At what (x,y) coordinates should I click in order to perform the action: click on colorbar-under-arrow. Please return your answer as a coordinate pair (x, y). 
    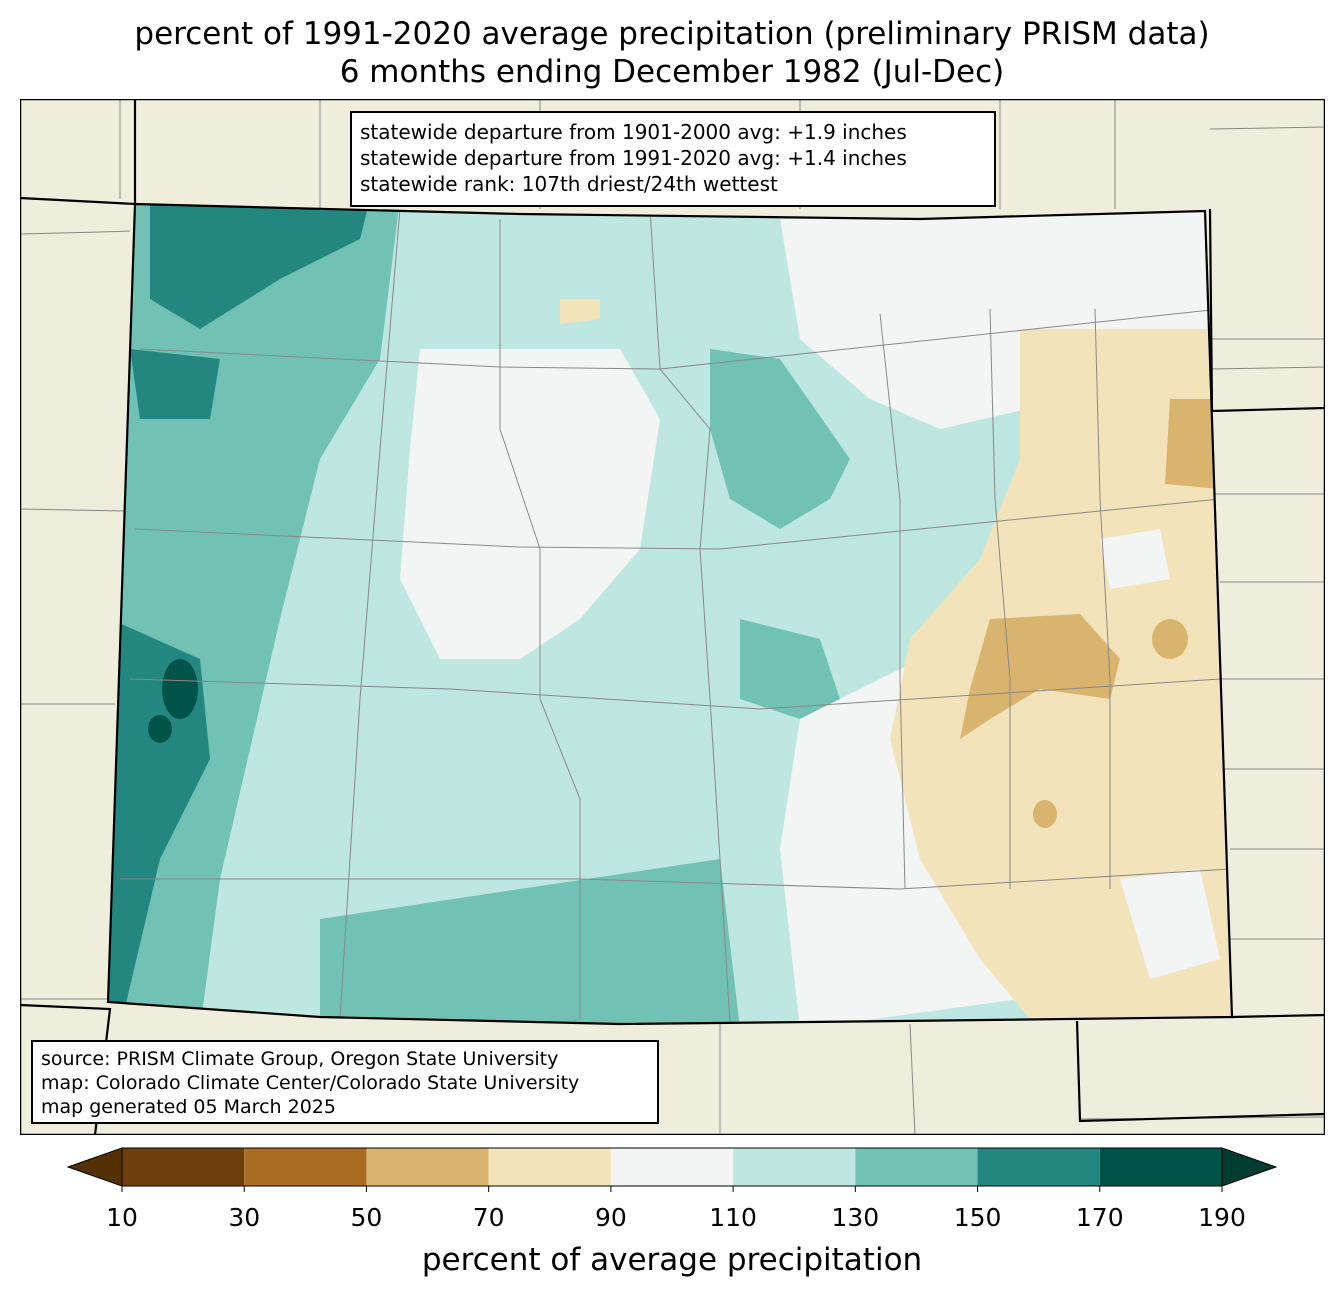
    Looking at the image, I should click on (94, 1167).